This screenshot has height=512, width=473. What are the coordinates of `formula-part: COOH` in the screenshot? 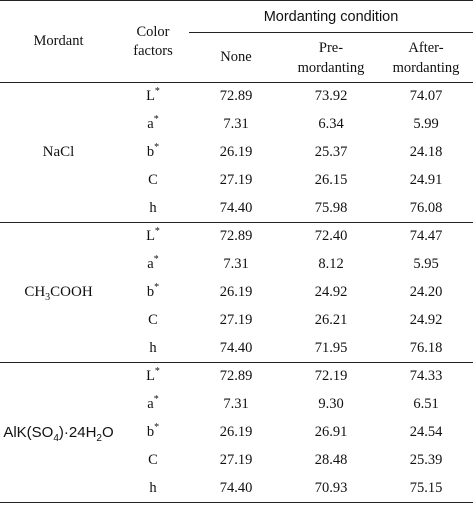 It's located at (71, 292).